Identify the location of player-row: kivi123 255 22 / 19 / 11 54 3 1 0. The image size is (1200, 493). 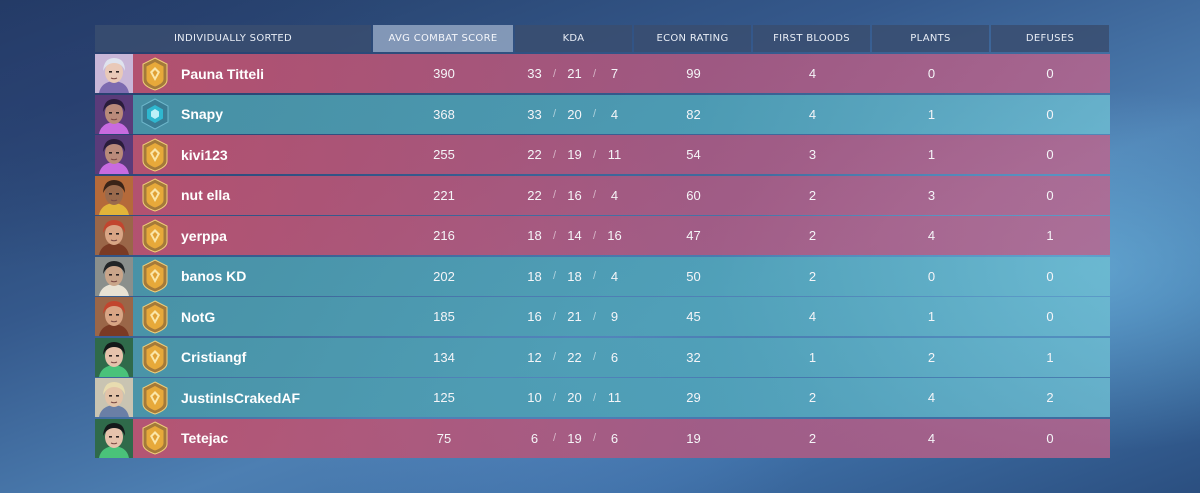
(602, 154).